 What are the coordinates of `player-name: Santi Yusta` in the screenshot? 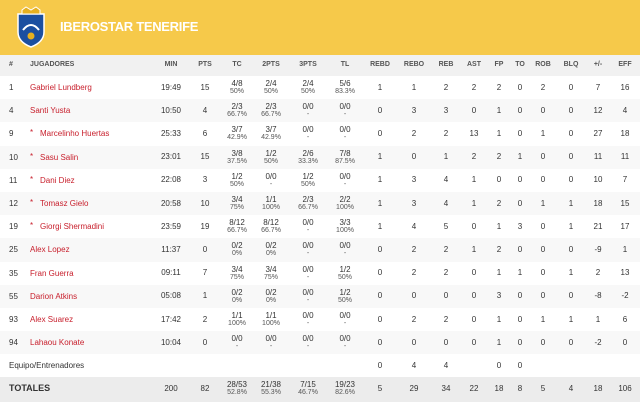 It's located at (50, 111).